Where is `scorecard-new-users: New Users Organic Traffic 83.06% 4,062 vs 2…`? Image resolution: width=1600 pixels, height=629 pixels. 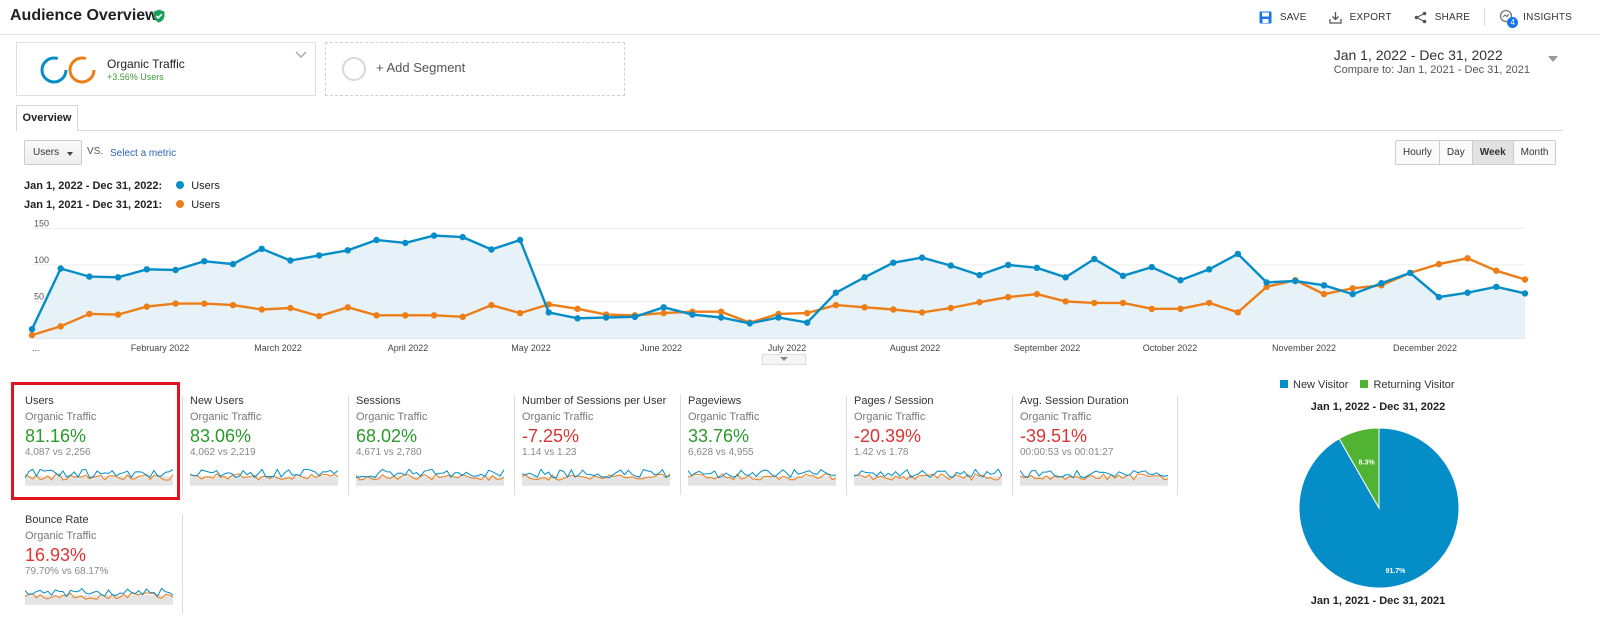
scorecard-new-users: New Users Organic Traffic 83.06% 4,062 vs 2… is located at coordinates (268, 454).